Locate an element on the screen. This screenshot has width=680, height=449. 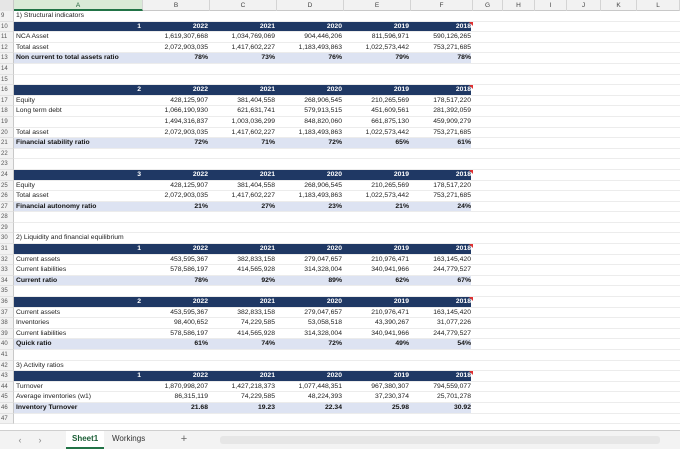
value-cell: 314,328,004 is located at coordinates (323, 333).